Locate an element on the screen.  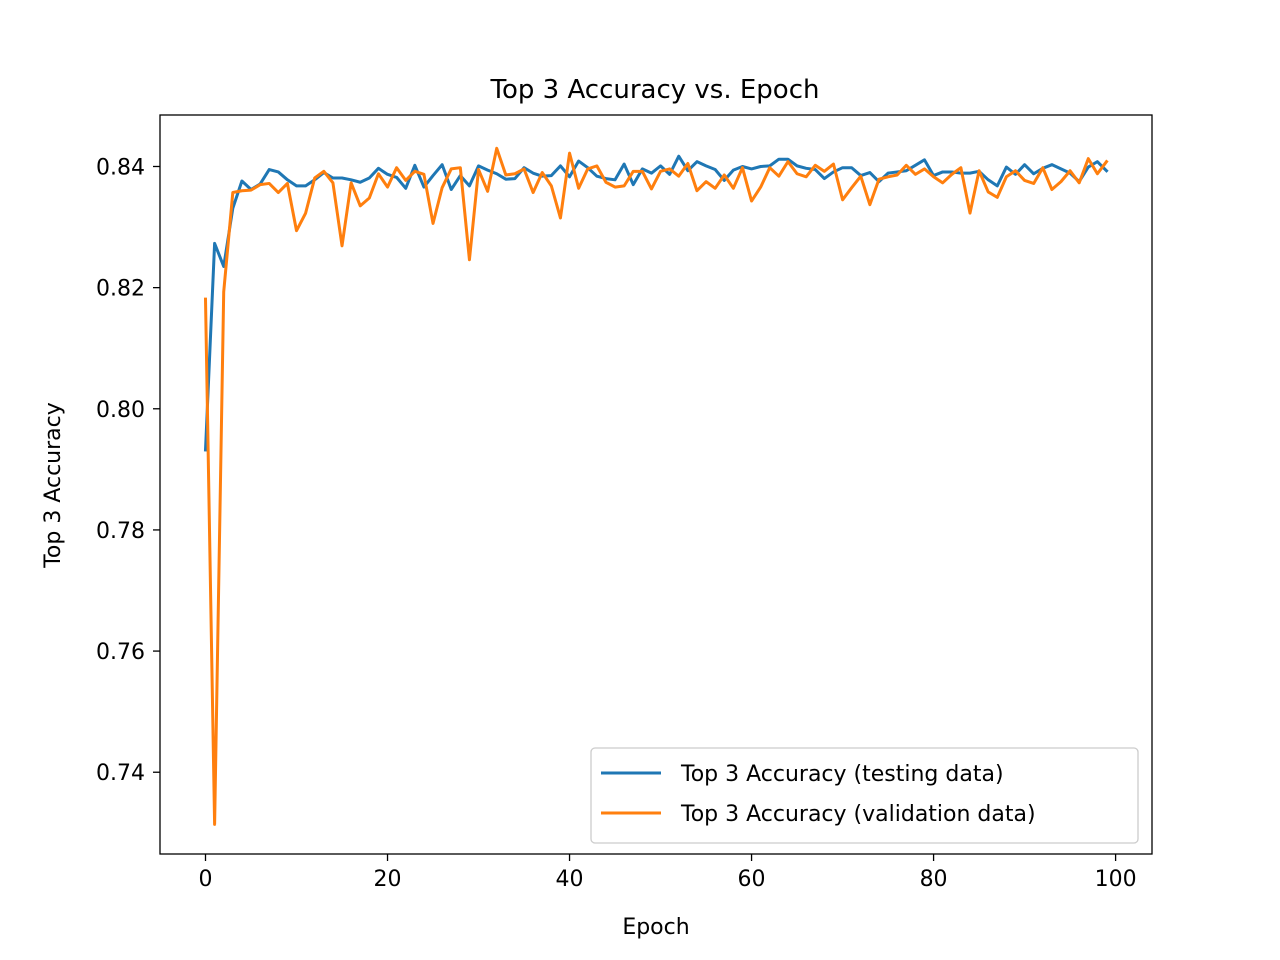
legend-label-testing: Top 3 Accuracy (testing data) is located at coordinates (842, 774).